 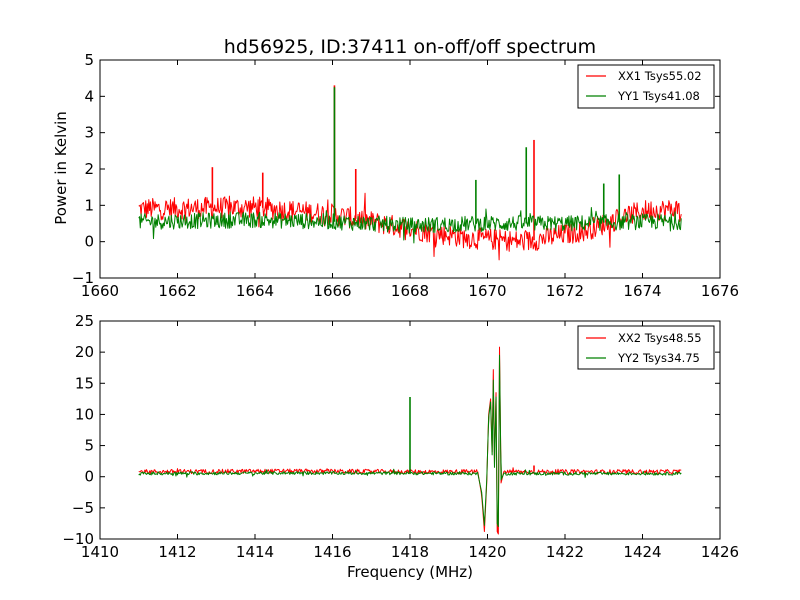 What do you see at coordinates (255, 291) in the screenshot?
I see `top-x-tick-label: 1664` at bounding box center [255, 291].